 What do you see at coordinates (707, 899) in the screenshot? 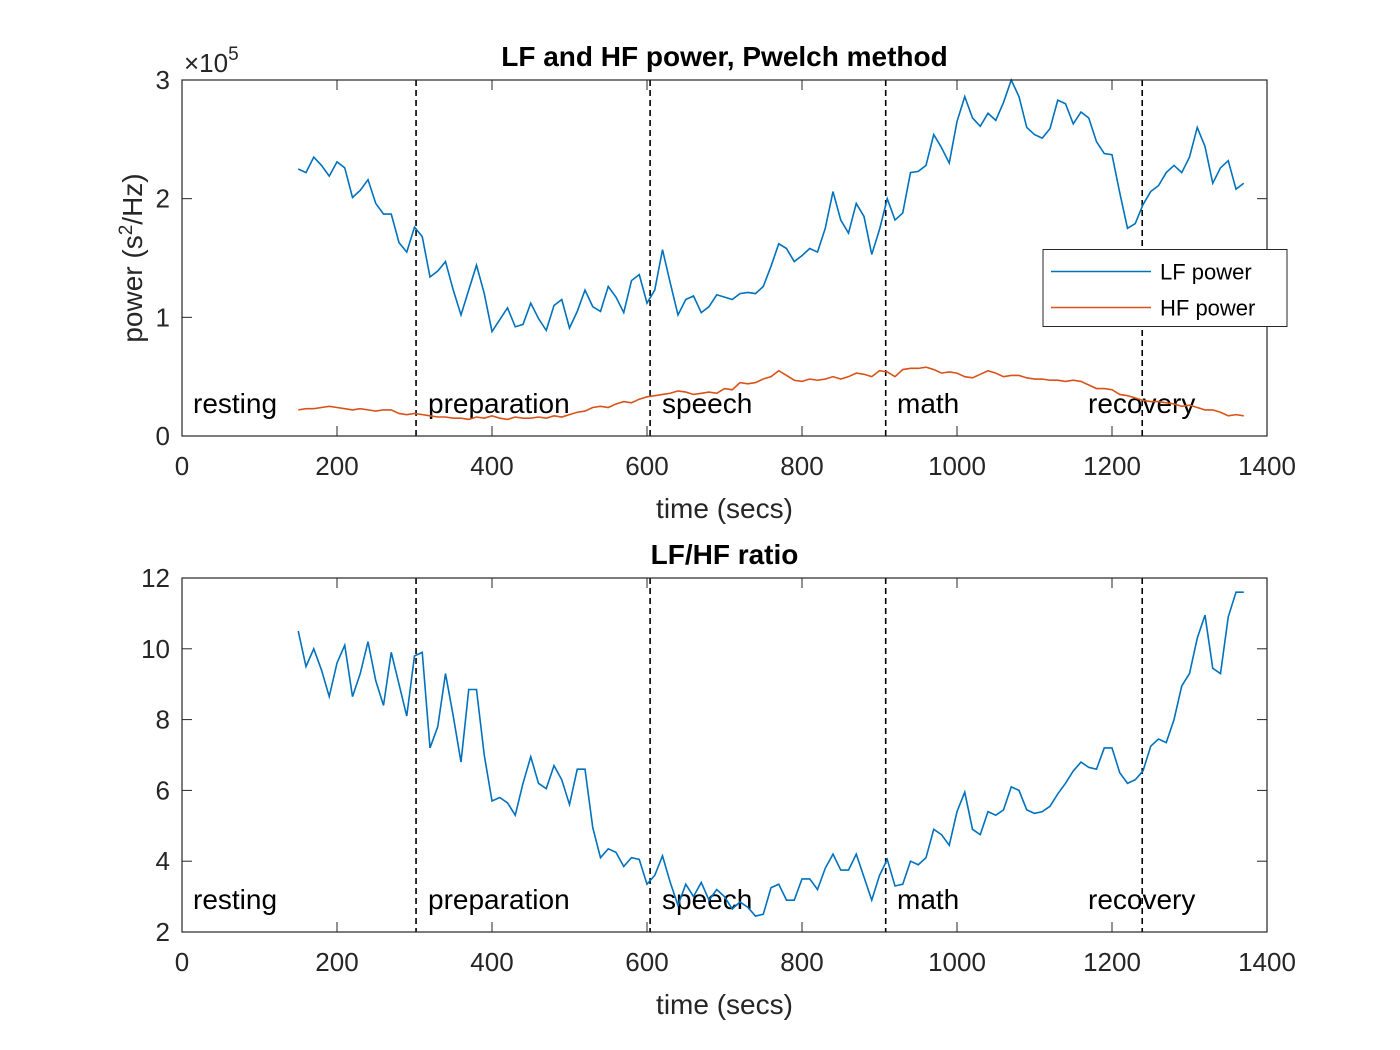
I see `phase-label: speech` at bounding box center [707, 899].